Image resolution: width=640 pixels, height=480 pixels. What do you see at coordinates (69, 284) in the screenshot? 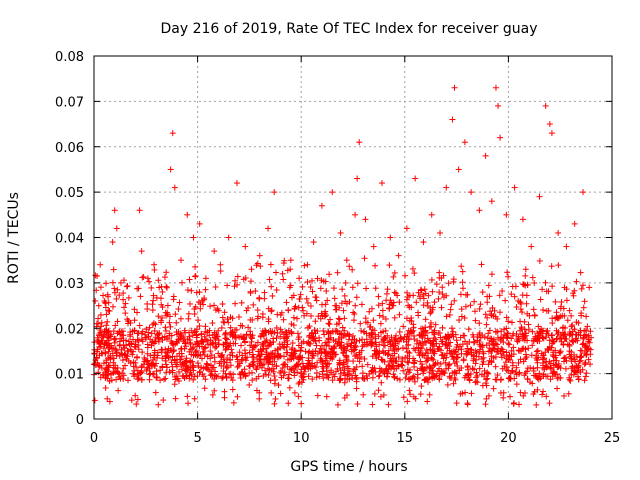
I see `y-tick-label: 0.03` at bounding box center [69, 284].